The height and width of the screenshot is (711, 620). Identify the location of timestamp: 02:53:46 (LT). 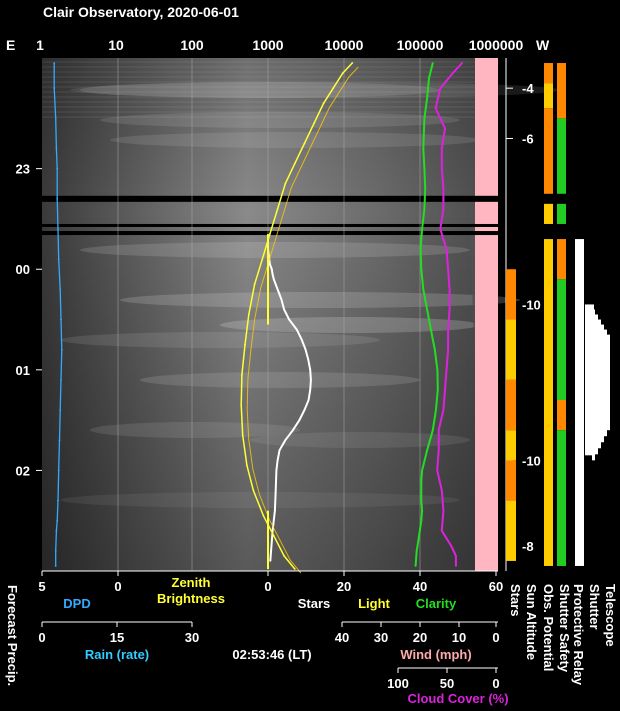
(271, 654).